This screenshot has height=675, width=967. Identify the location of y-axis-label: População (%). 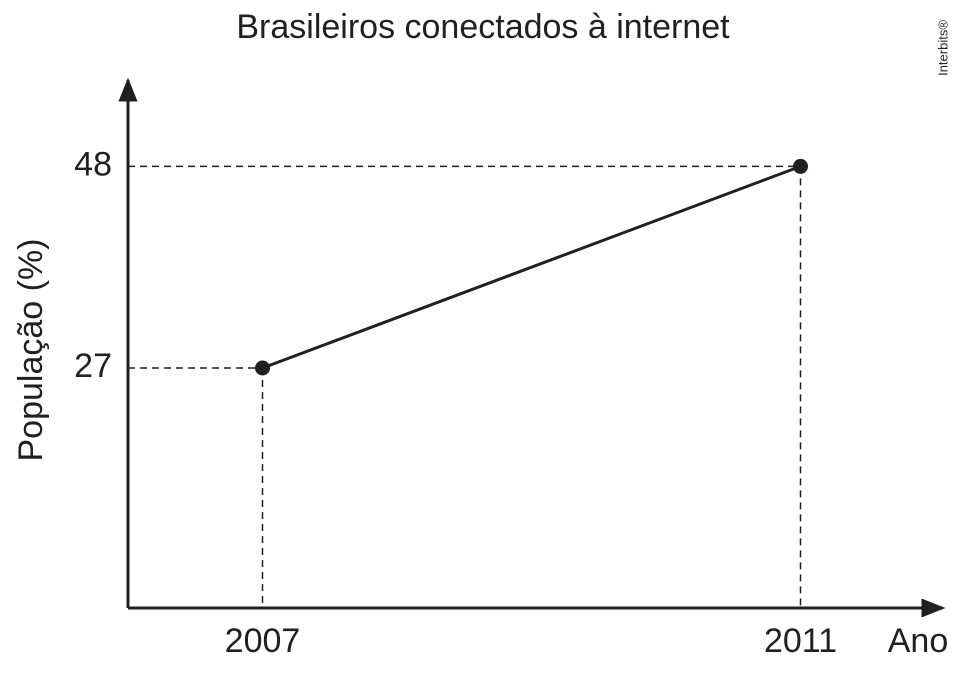
(31, 349).